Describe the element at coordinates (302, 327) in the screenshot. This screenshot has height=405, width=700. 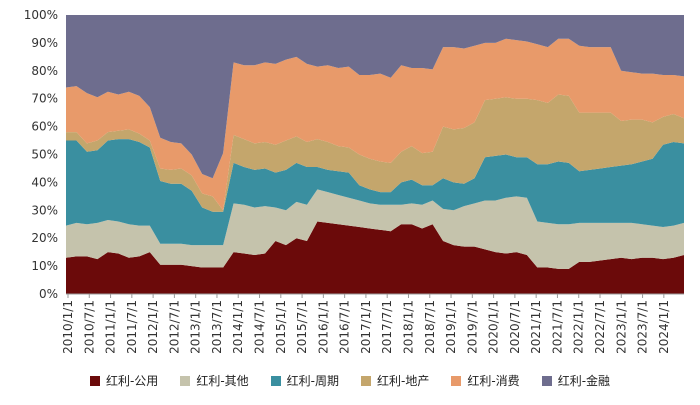
I see `x-tick-label: 2015/7/1` at that location.